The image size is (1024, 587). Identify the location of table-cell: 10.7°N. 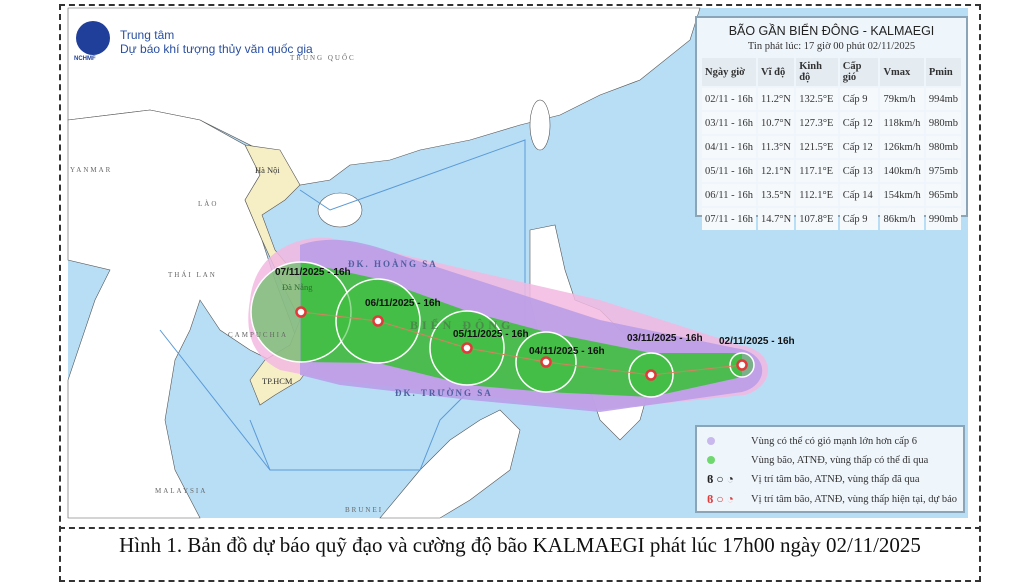
(776, 123).